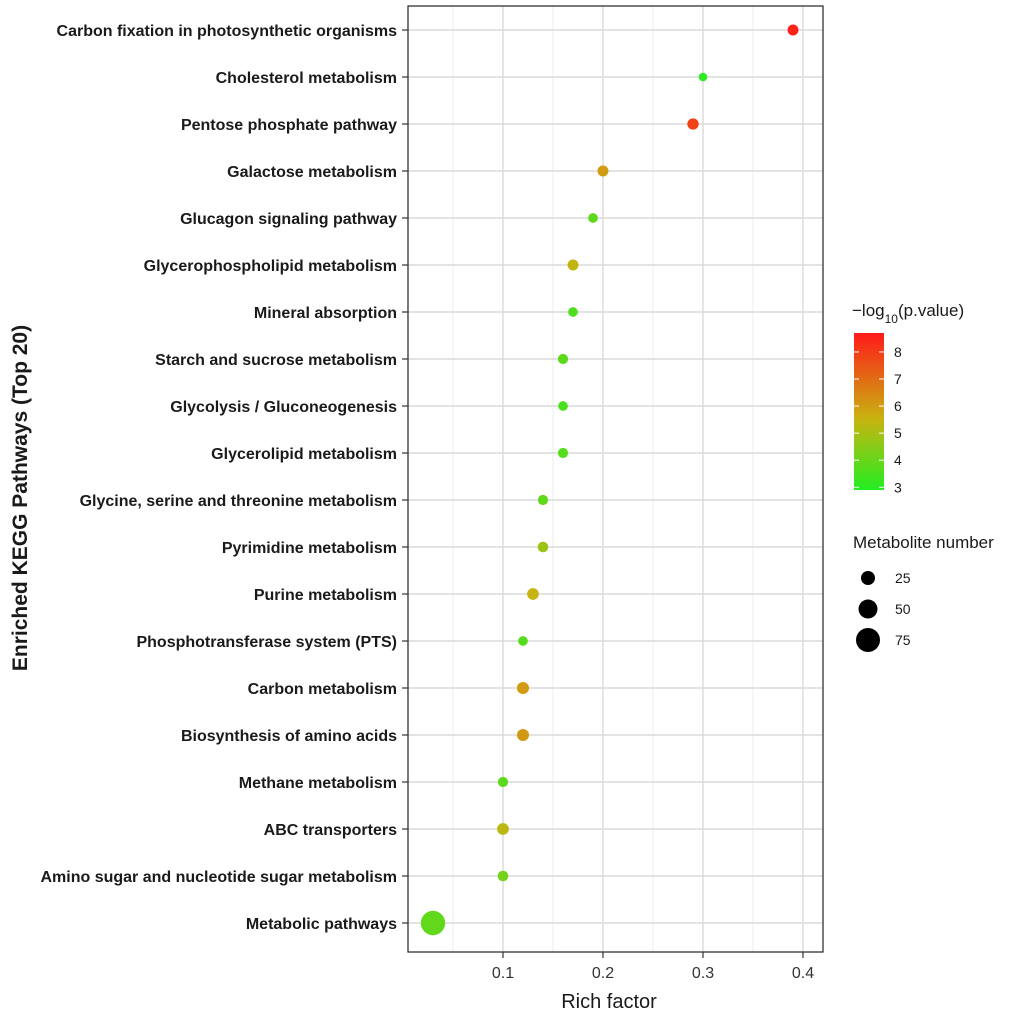 Image resolution: width=1021 pixels, height=1015 pixels. I want to click on color-bar-tick-label: 8, so click(898, 352).